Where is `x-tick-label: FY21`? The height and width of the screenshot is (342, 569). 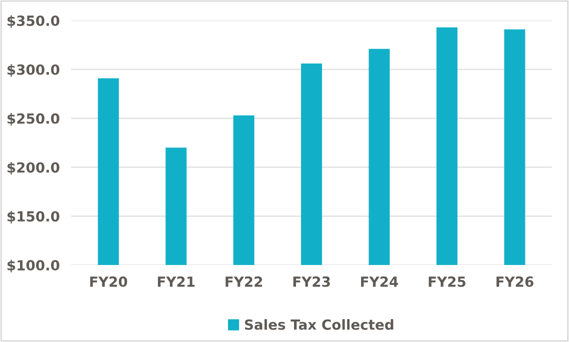 x-tick-label: FY21 is located at coordinates (176, 281).